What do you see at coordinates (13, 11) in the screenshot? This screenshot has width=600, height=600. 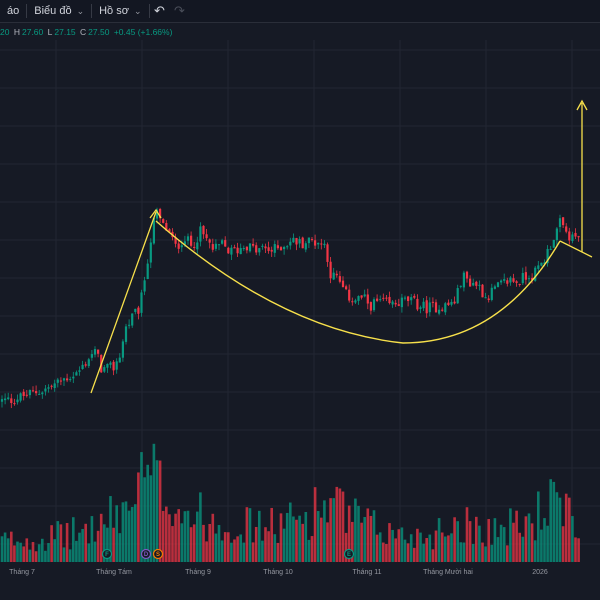 I see `toolbar-menu-partial: áo` at bounding box center [13, 11].